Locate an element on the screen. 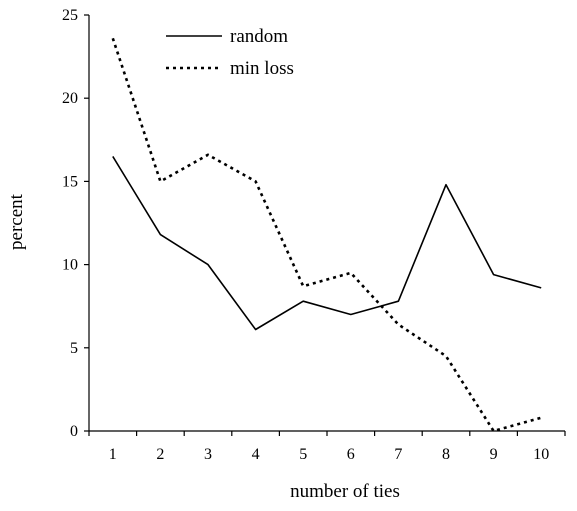 The height and width of the screenshot is (511, 577). x-tick-label: 2 is located at coordinates (160, 454).